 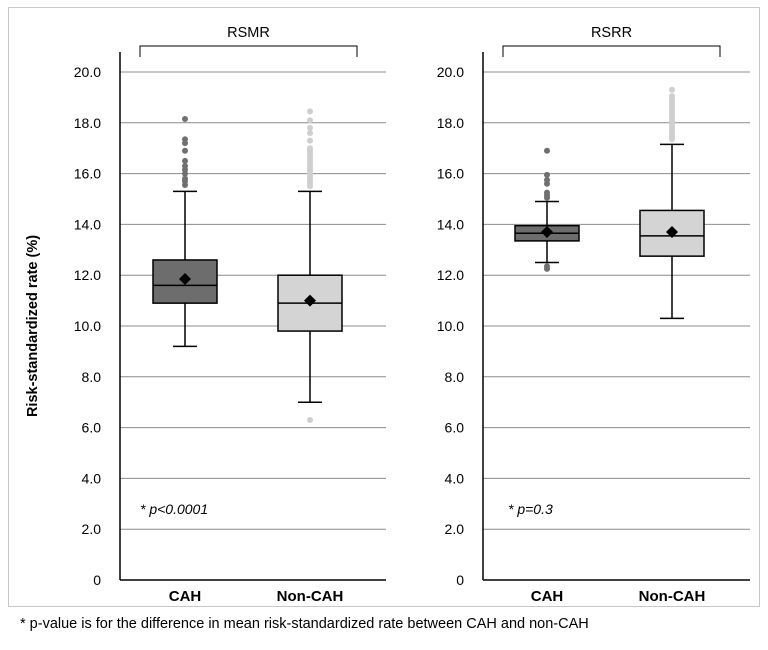 What do you see at coordinates (33, 326) in the screenshot?
I see `y-axis-label: Risk-standardized rate (%)` at bounding box center [33, 326].